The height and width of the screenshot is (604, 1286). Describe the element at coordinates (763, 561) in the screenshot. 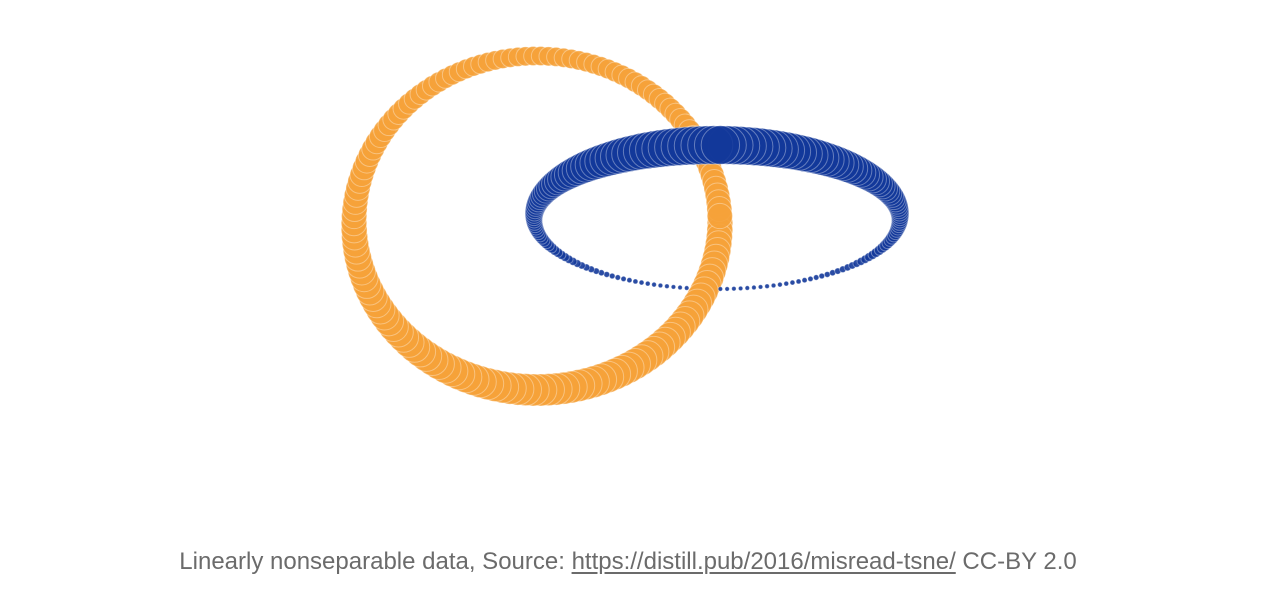

I see `source-link: https://distill.pub/2016/misread-tsne/` at that location.